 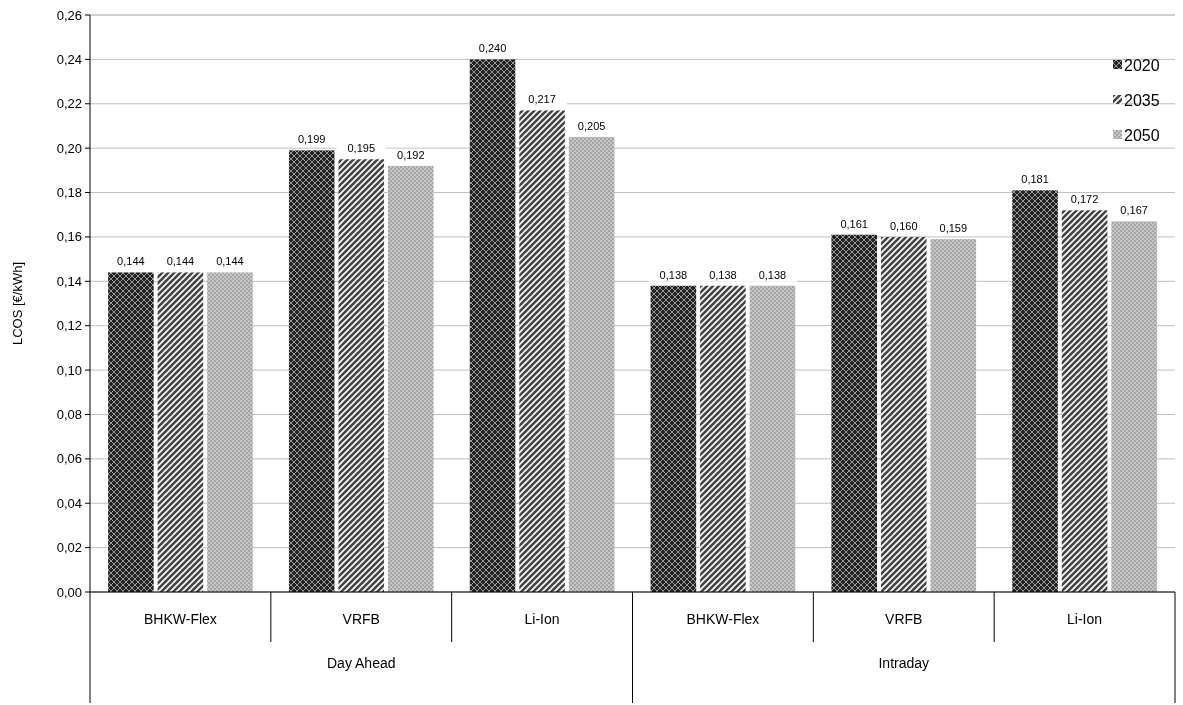 What do you see at coordinates (69, 104) in the screenshot?
I see `y-tick-label: 0,22` at bounding box center [69, 104].